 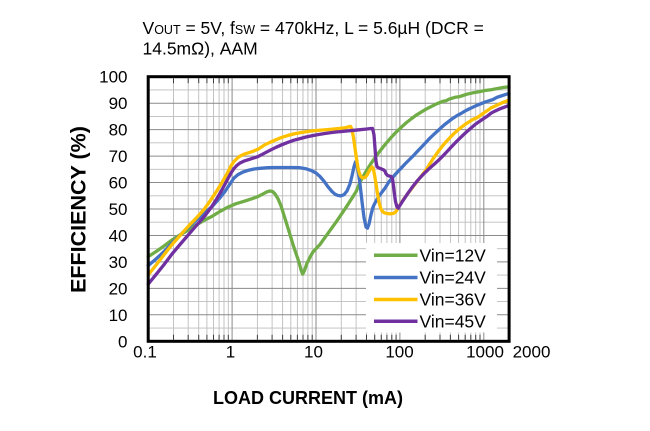 I want to click on svg-text: 70, so click(x=118, y=156).